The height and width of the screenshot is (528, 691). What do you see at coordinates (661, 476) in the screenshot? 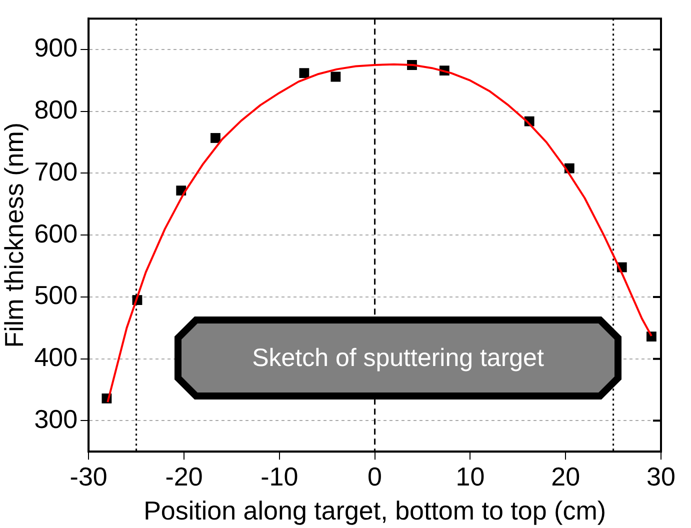
I see `x-tick-label: 30` at bounding box center [661, 476].